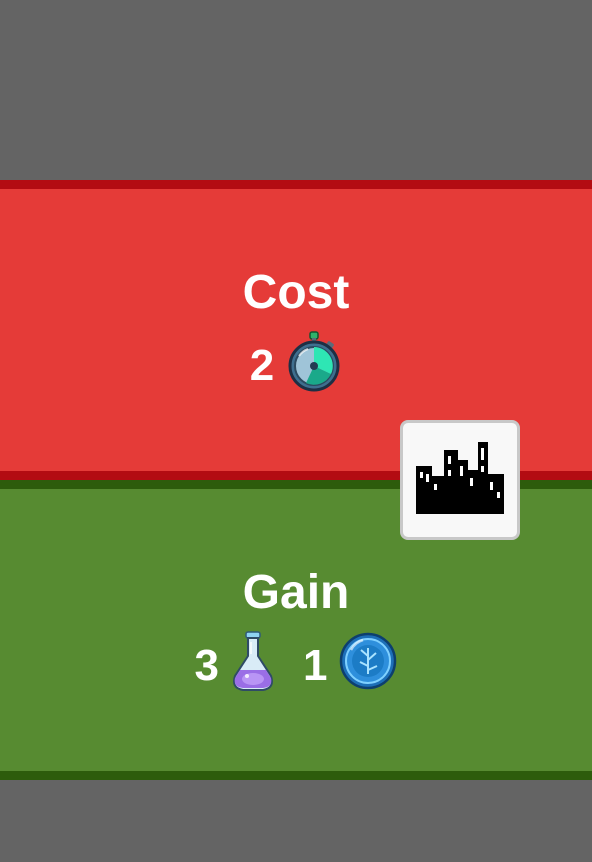 The image size is (592, 862). I want to click on potion-flask-icon, so click(253, 666).